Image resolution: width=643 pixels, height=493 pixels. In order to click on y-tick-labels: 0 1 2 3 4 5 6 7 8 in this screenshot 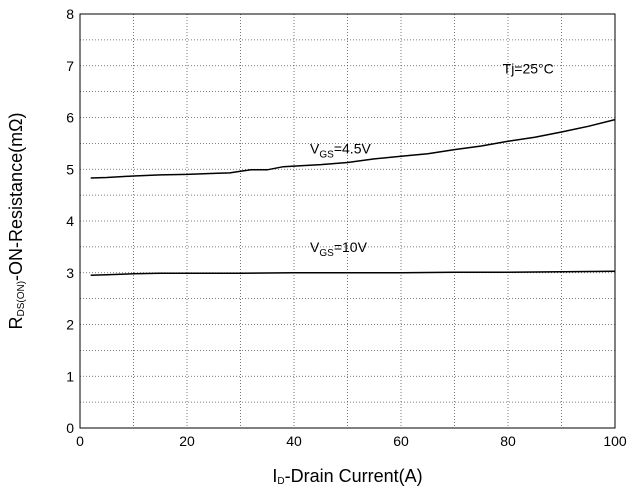, I will do `click(70, 221)`.